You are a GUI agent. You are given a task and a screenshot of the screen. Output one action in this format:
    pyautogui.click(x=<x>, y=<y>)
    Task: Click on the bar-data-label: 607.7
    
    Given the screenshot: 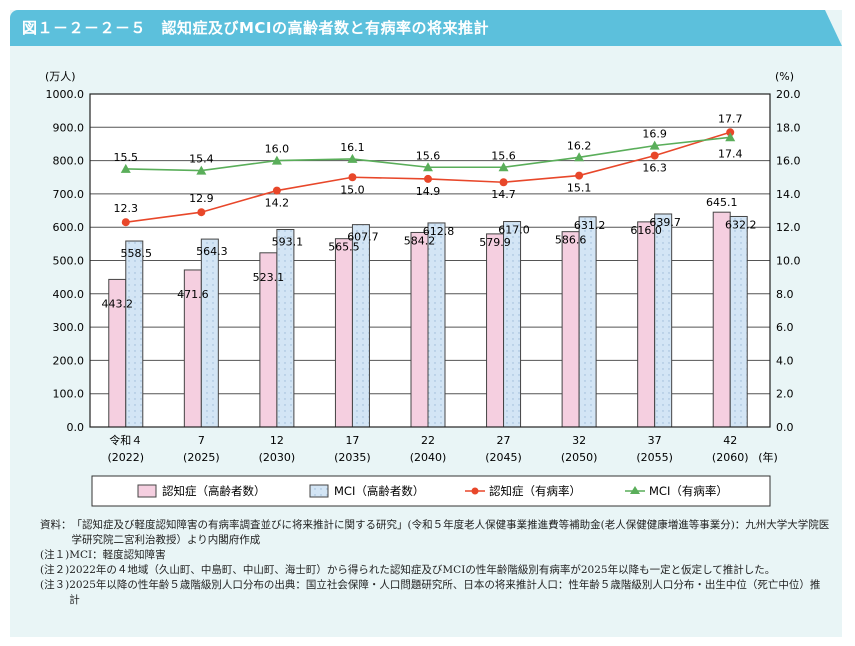 What is the action you would take?
    pyautogui.click(x=363, y=237)
    